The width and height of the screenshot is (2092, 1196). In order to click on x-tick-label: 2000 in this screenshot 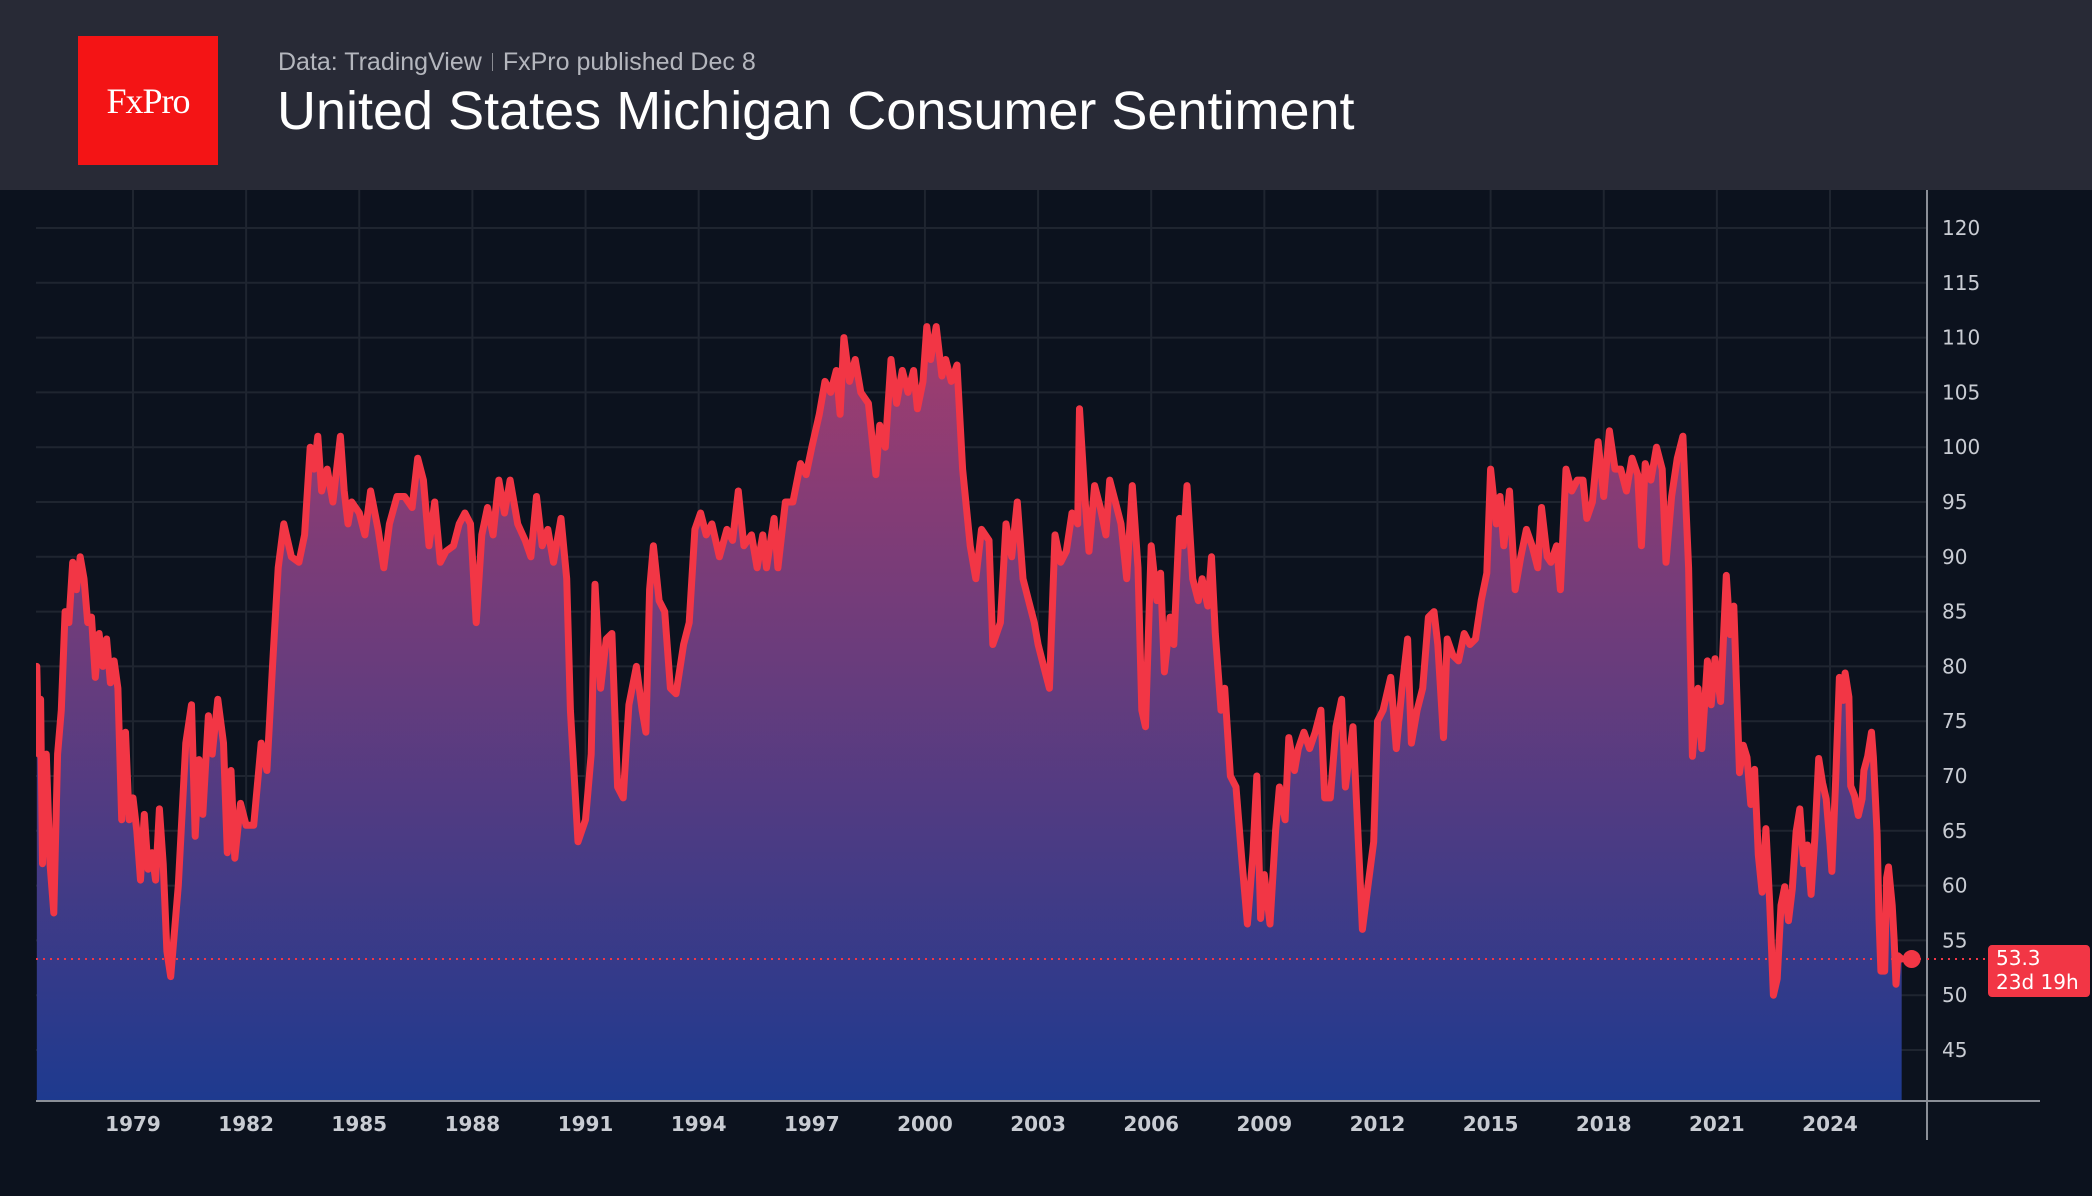, I will do `click(925, 1124)`.